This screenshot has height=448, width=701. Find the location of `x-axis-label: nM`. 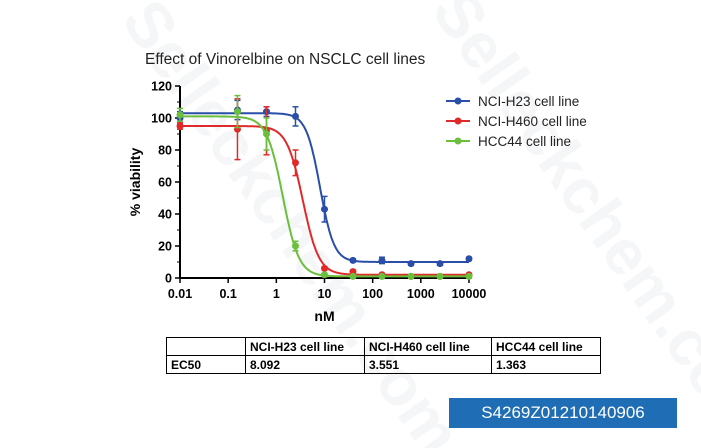

x-axis-label: nM is located at coordinates (324, 316).